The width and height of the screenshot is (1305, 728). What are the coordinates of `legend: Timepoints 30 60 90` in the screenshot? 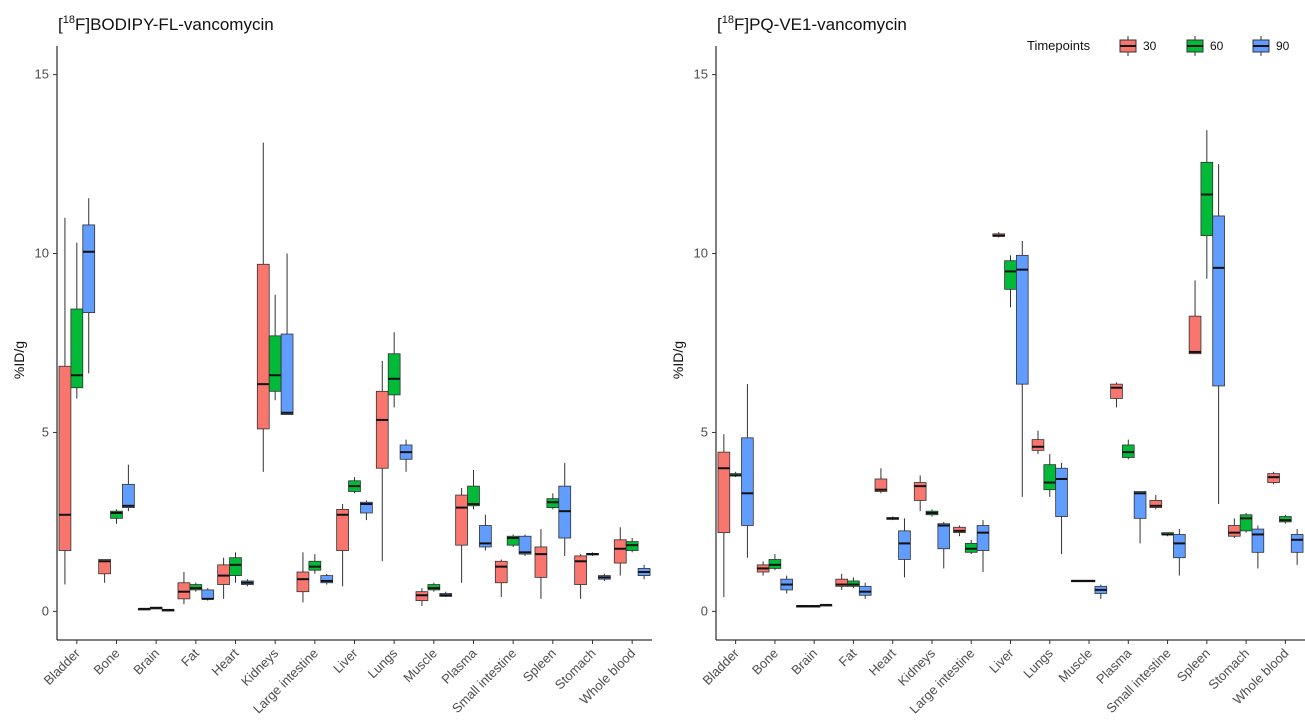 It's located at (1158, 46).